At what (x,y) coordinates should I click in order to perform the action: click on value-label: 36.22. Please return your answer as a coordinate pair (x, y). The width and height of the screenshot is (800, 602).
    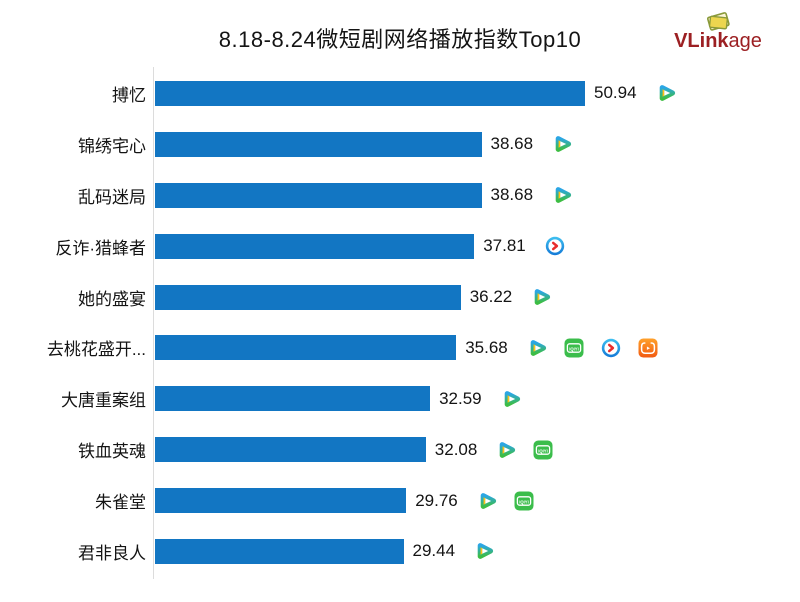
    Looking at the image, I should click on (491, 296).